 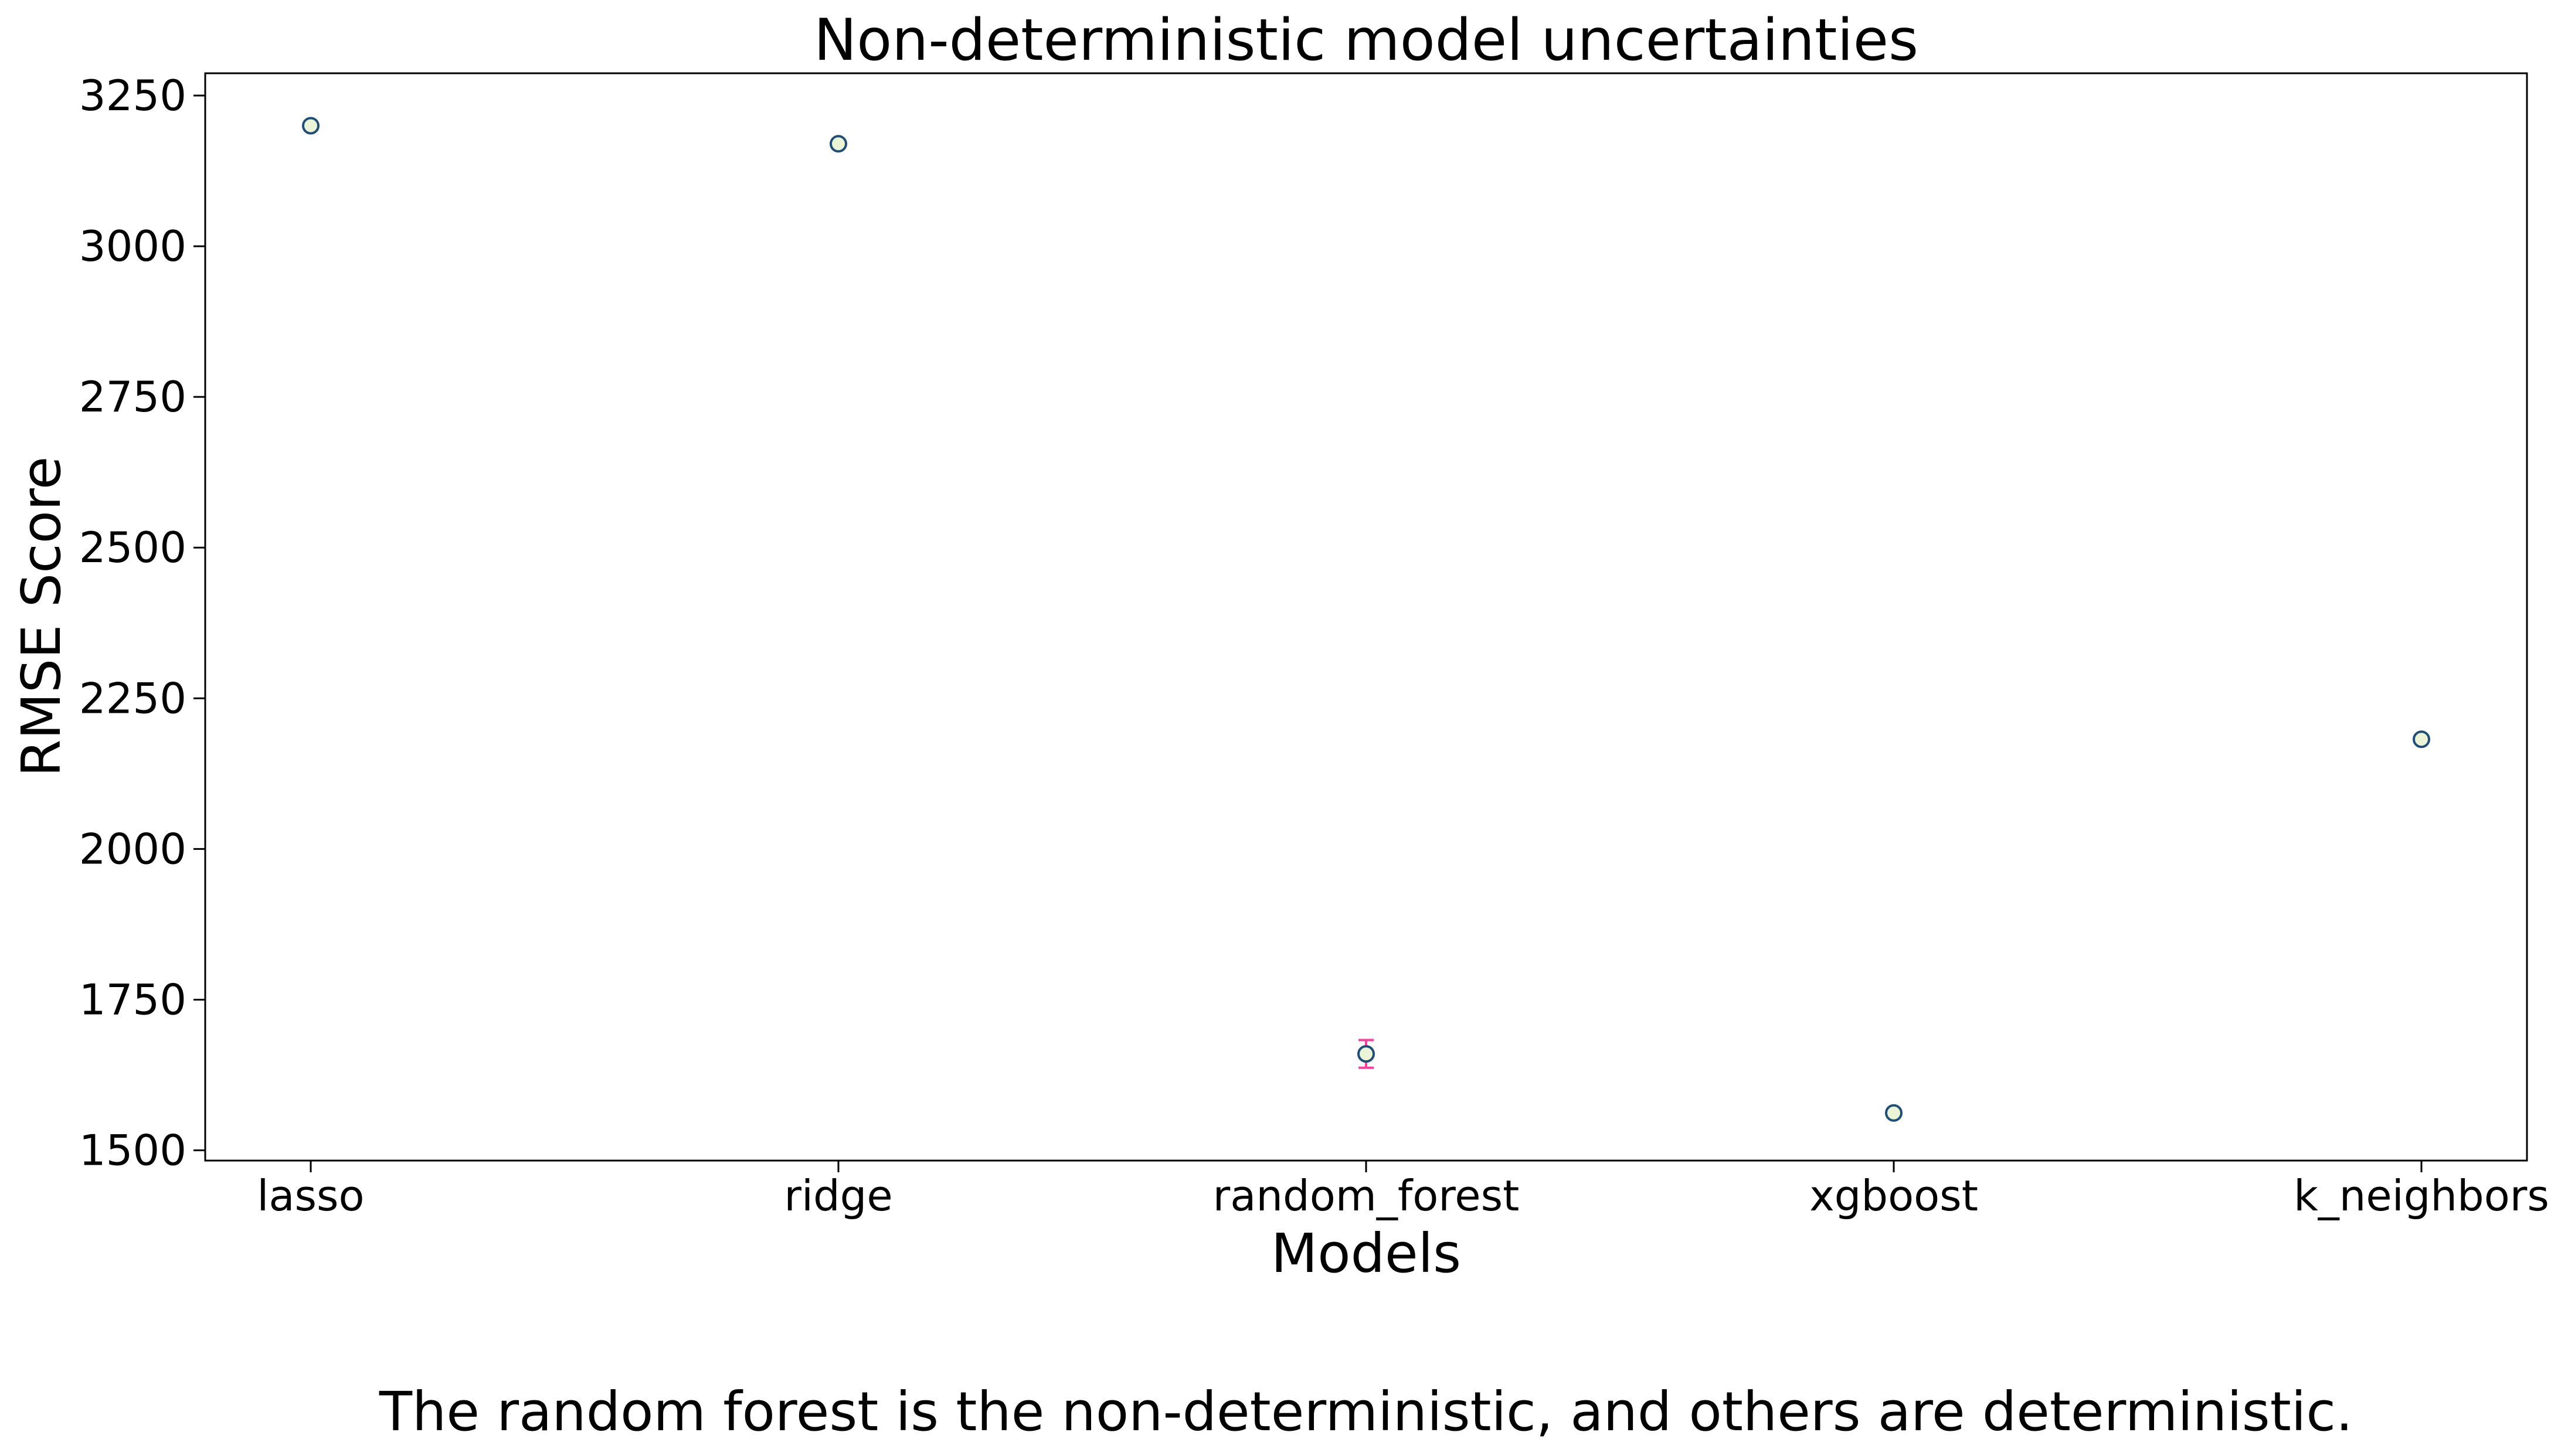 I want to click on data-point-ridge, so click(x=839, y=144).